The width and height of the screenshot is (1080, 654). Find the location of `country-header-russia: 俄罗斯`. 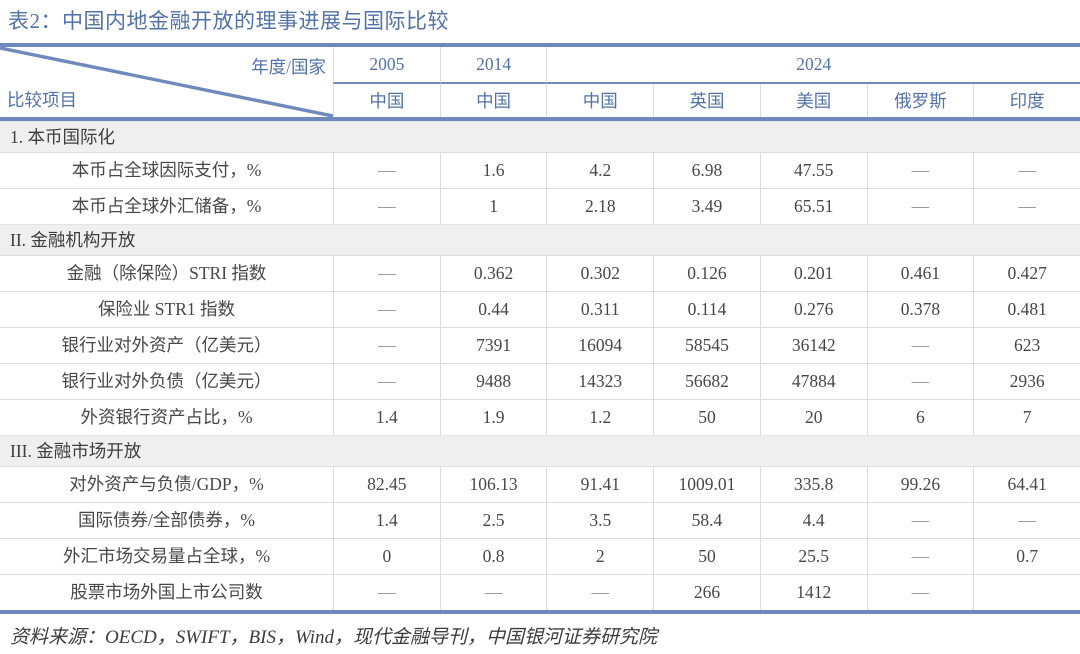

country-header-russia: 俄罗斯 is located at coordinates (920, 100).